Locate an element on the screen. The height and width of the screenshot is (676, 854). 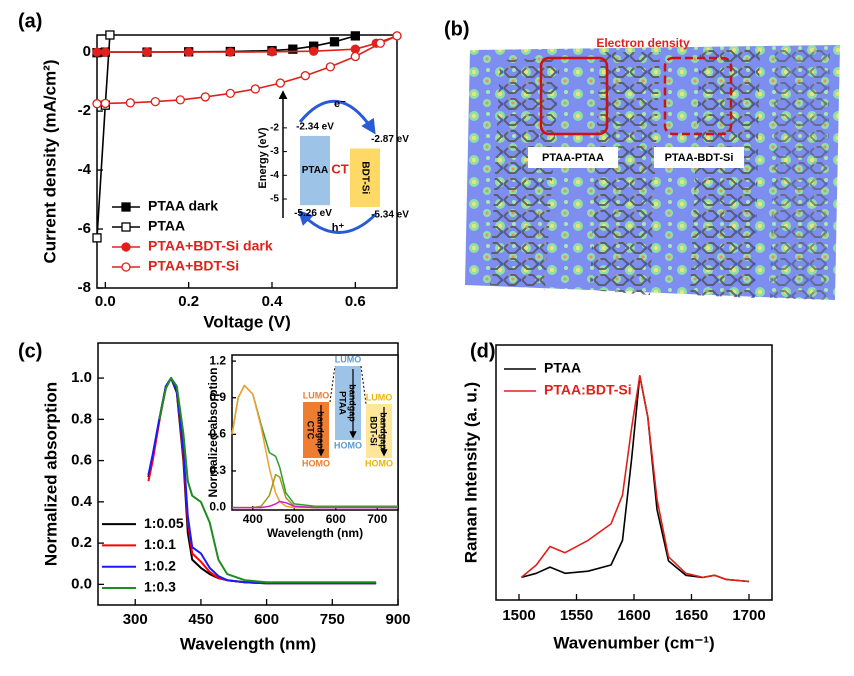
x-axis-label: Voltage (V) is located at coordinates (247, 321).